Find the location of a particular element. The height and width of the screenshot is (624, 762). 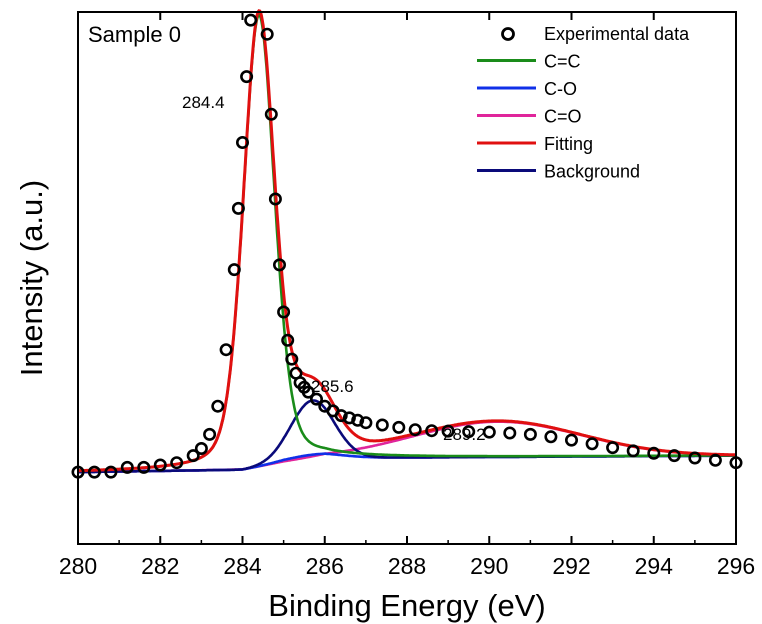

legend-label-experimental-data: Experimental data is located at coordinates (617, 34).